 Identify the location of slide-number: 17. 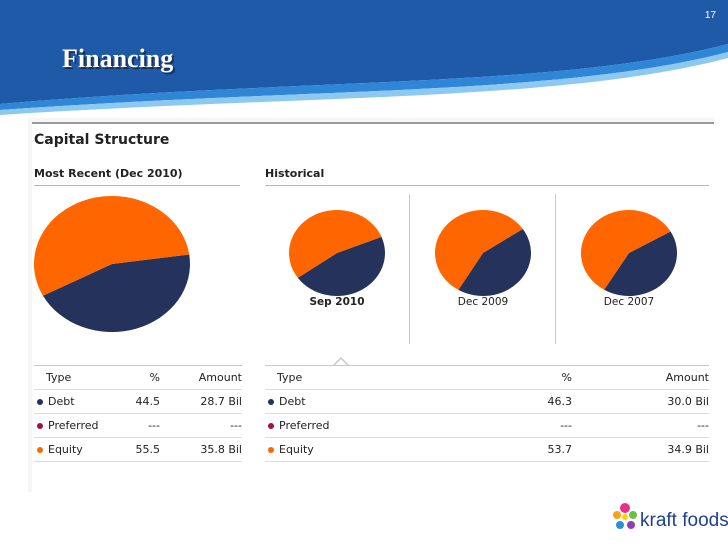
(710, 15).